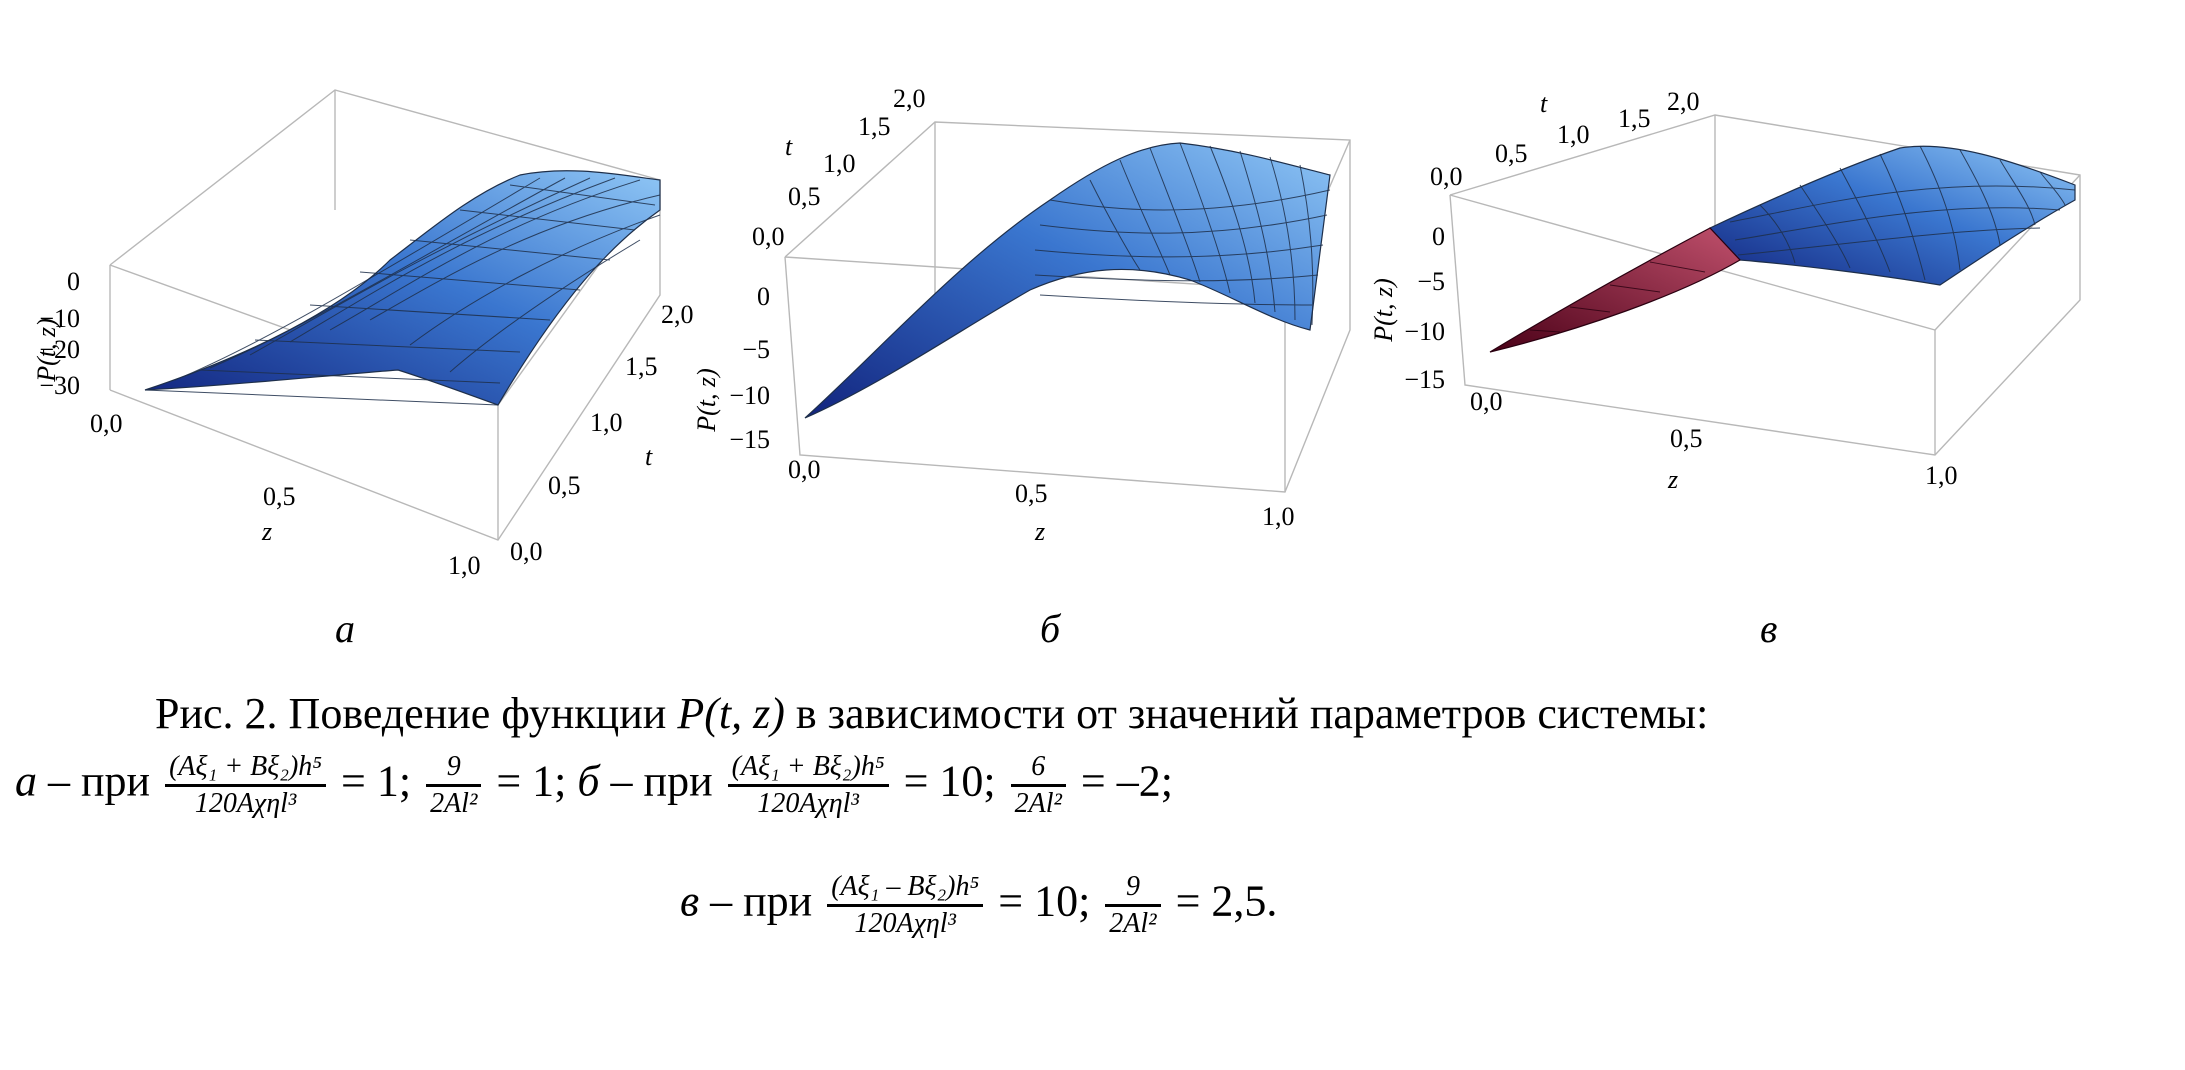 The width and height of the screenshot is (2185, 1070). Describe the element at coordinates (464, 565) in the screenshot. I see `panel-a-z-tick: 1,0` at that location.